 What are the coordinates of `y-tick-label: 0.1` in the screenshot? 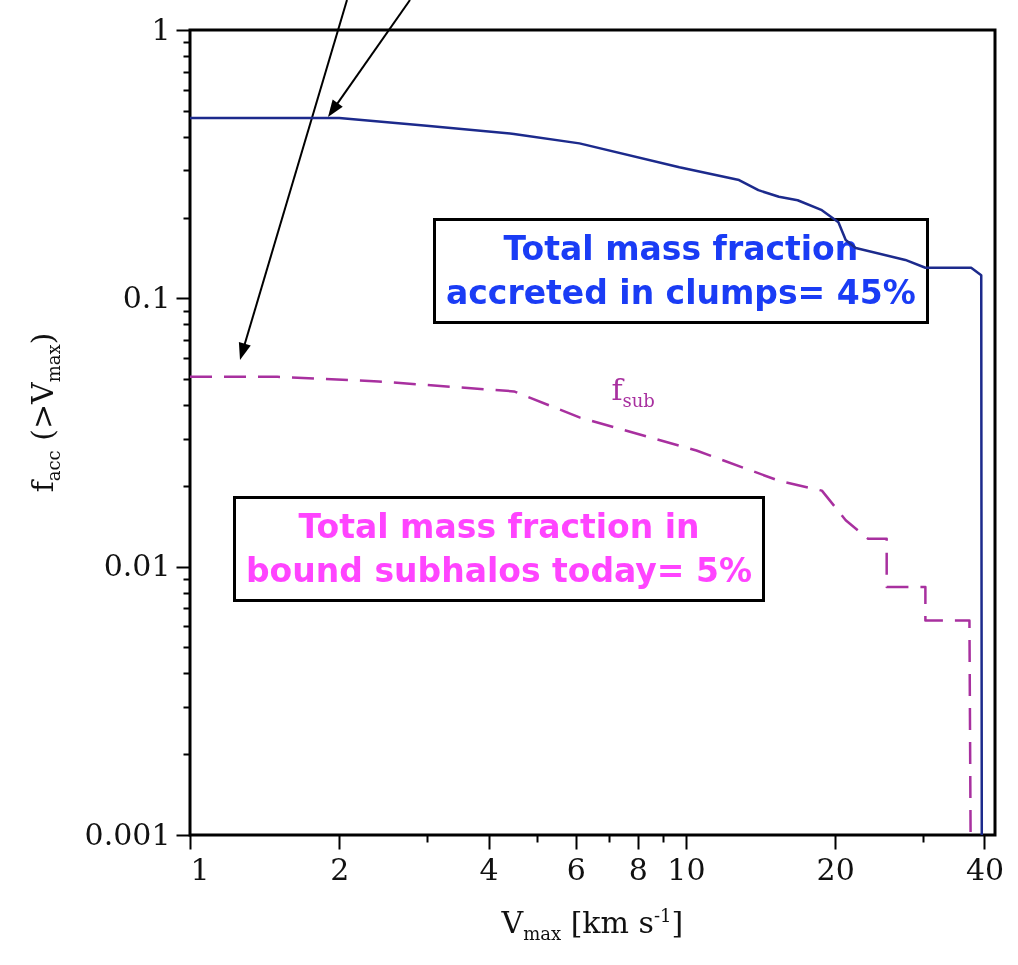 It's located at (146, 297).